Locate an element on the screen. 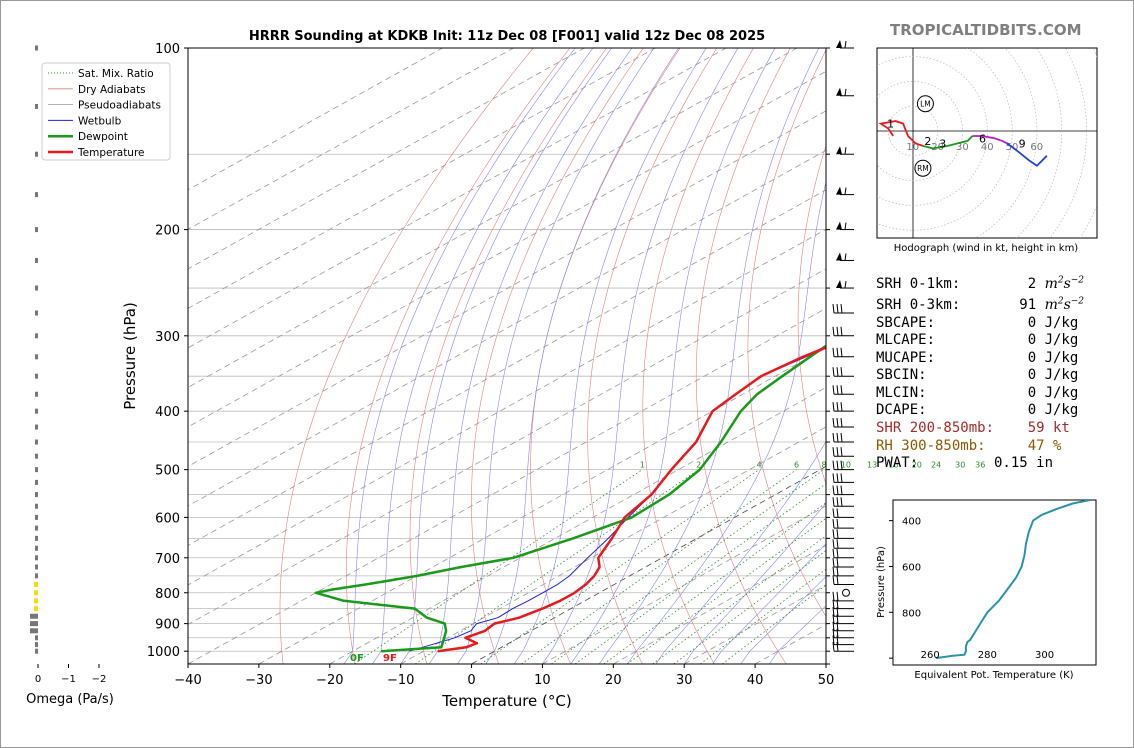  storm-motion-label: LM is located at coordinates (925, 104).